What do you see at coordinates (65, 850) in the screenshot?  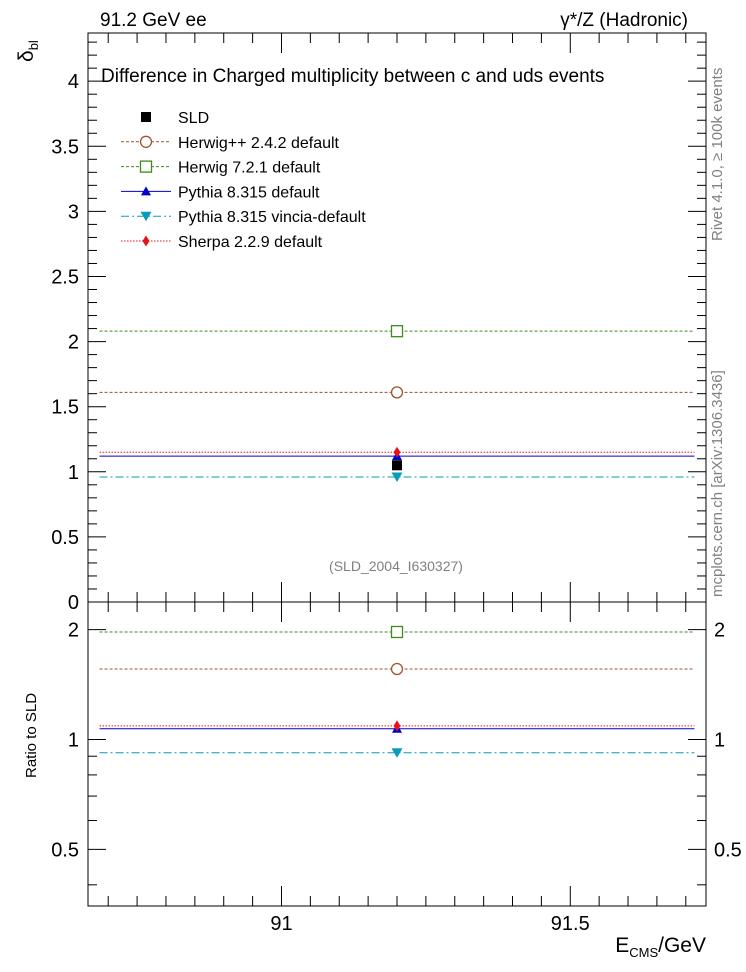 I see `ratio-y-tick-label: 0.5` at bounding box center [65, 850].